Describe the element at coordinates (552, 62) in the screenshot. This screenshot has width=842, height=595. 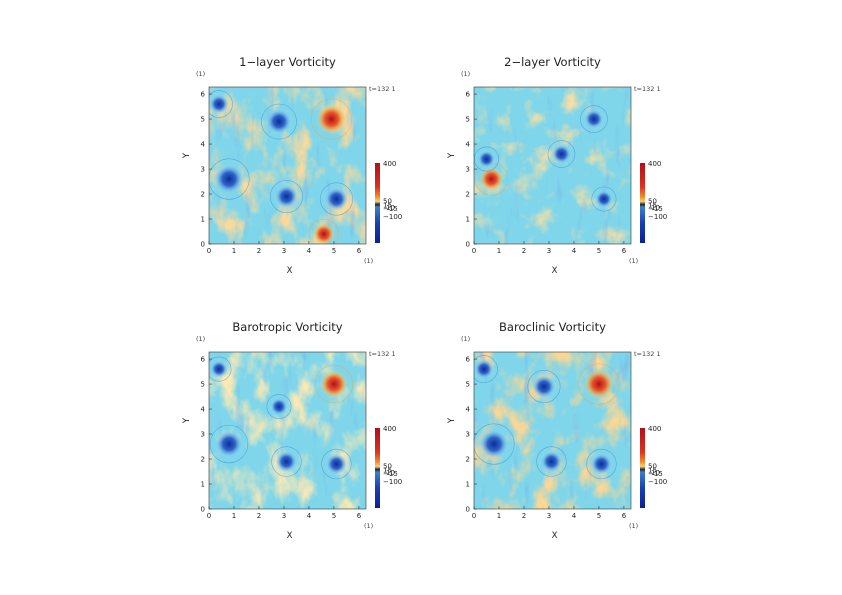
I see `panel-title: 2−layer Vorticity` at that location.